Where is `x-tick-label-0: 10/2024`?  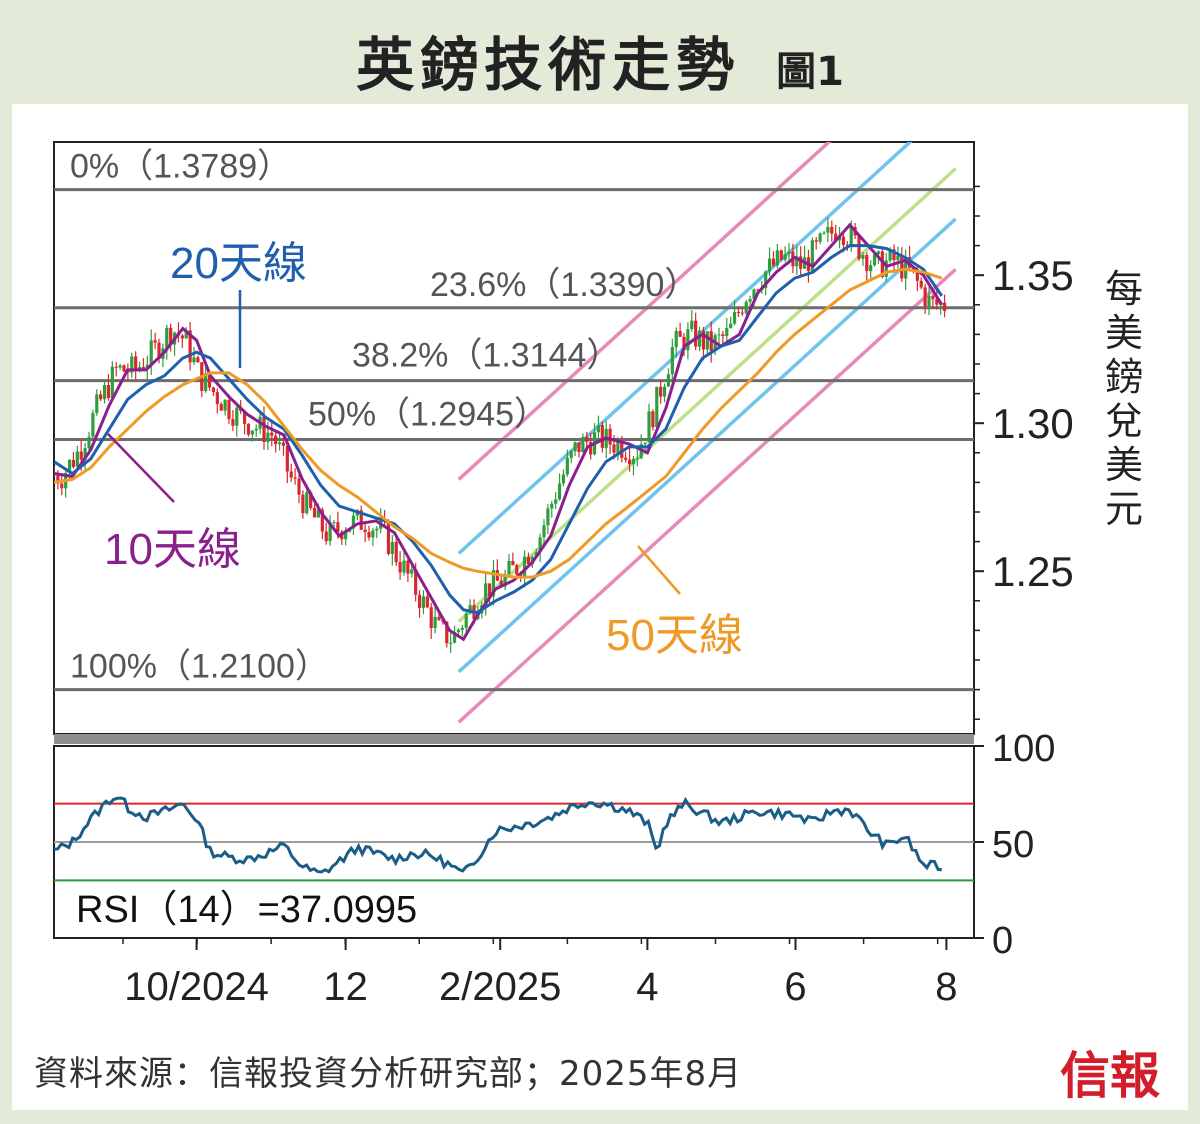 x-tick-label-0: 10/2024 is located at coordinates (196, 987).